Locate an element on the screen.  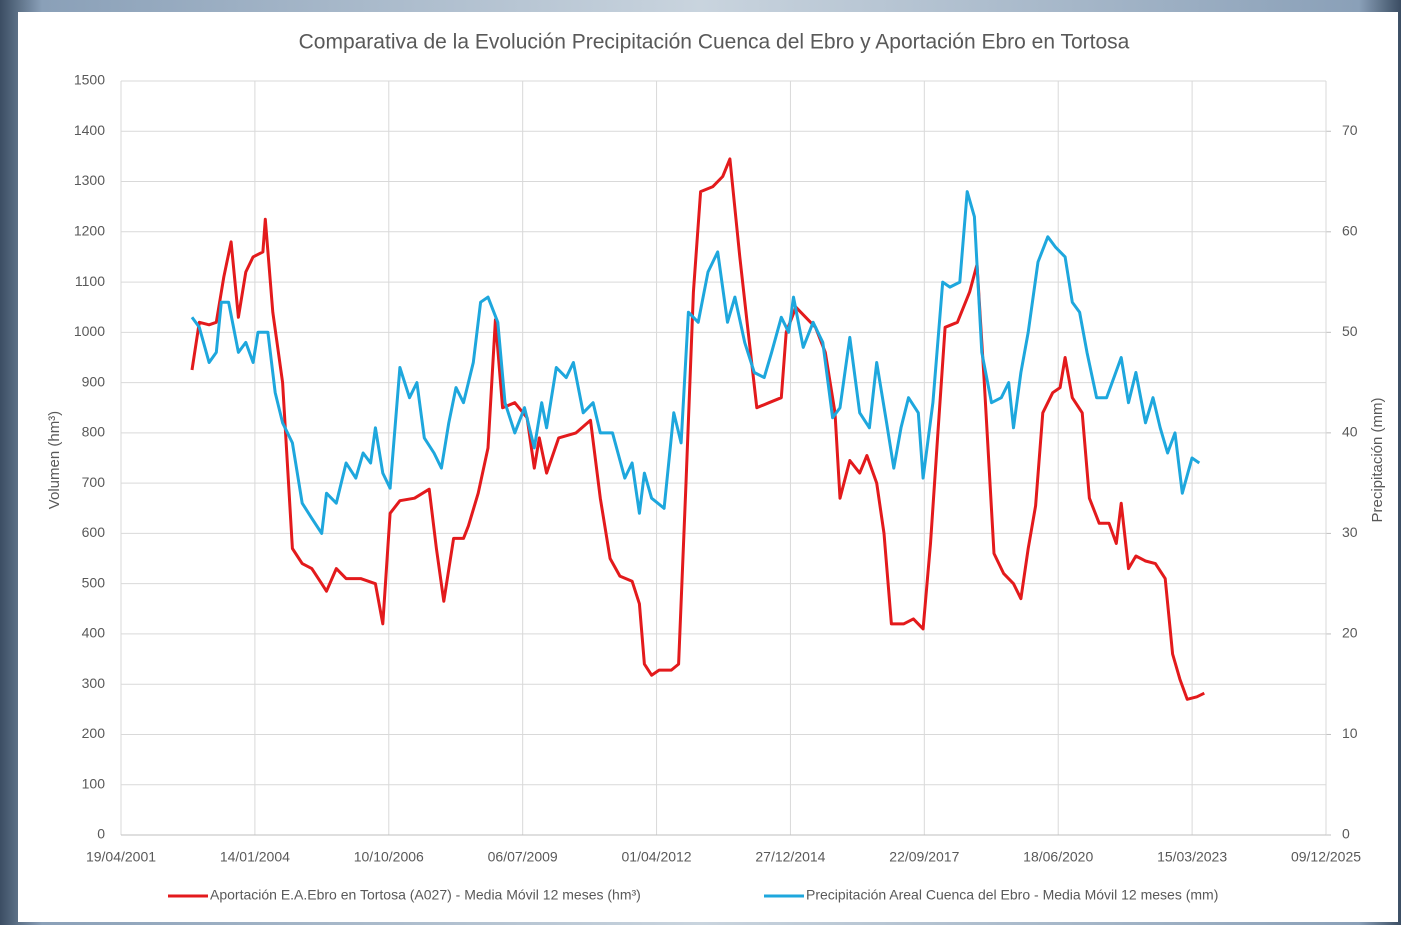
y2-tick-label: 70 is located at coordinates (1350, 130).